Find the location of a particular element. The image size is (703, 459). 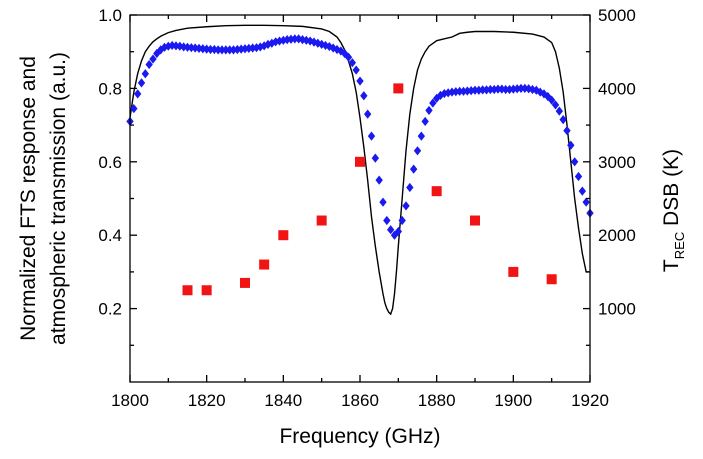

right-y-tick-label: 5000 is located at coordinates (617, 15).